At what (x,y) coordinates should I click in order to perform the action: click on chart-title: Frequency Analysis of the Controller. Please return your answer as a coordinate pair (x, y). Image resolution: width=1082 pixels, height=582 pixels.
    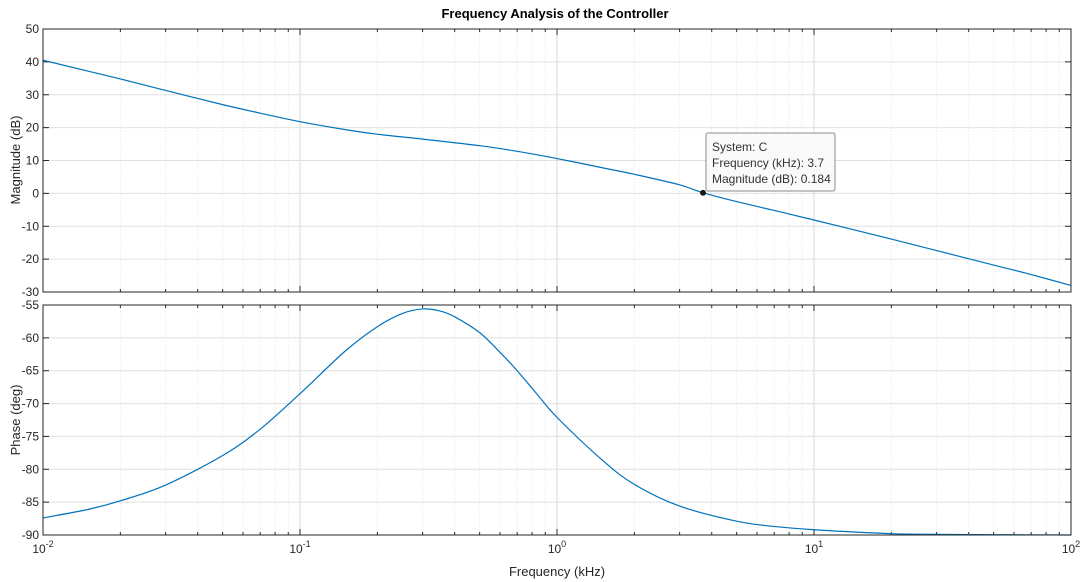
    Looking at the image, I should click on (554, 13).